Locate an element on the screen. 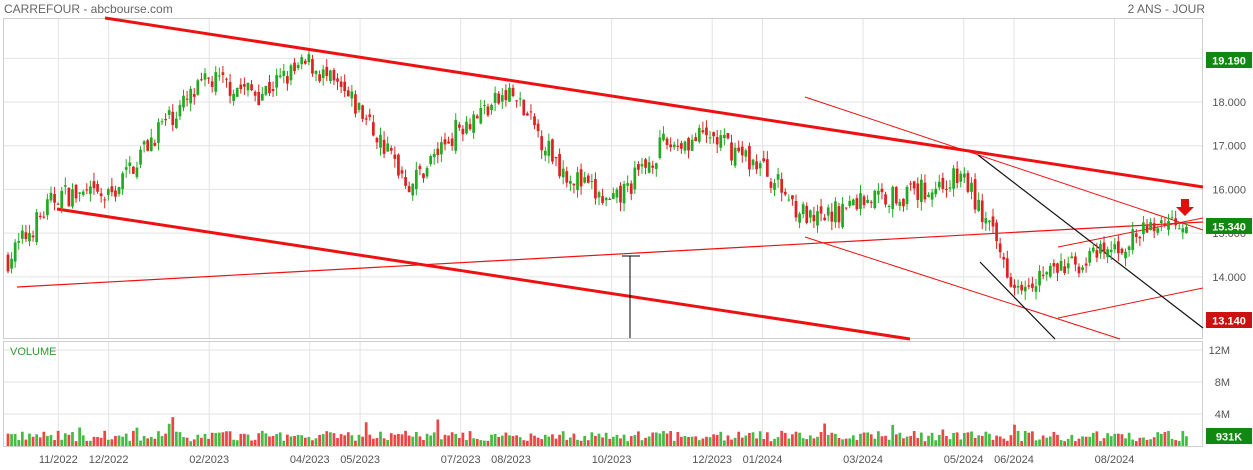  volume-tick-label: 12M is located at coordinates (1219, 351).